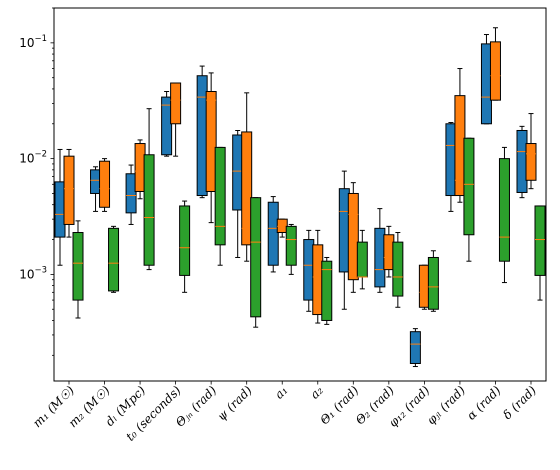 The image size is (560, 470). I want to click on y-axis: 10⁻³ 10⁻² 10⁻¹, so click(36, 181).